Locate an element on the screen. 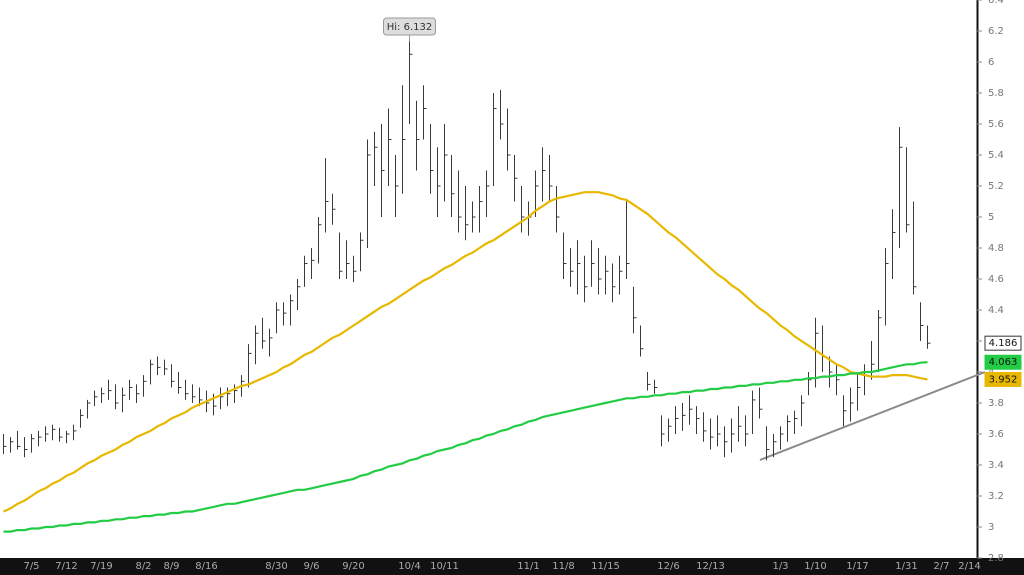 The height and width of the screenshot is (575, 1024). y-tick-label: 3.8 is located at coordinates (996, 403).